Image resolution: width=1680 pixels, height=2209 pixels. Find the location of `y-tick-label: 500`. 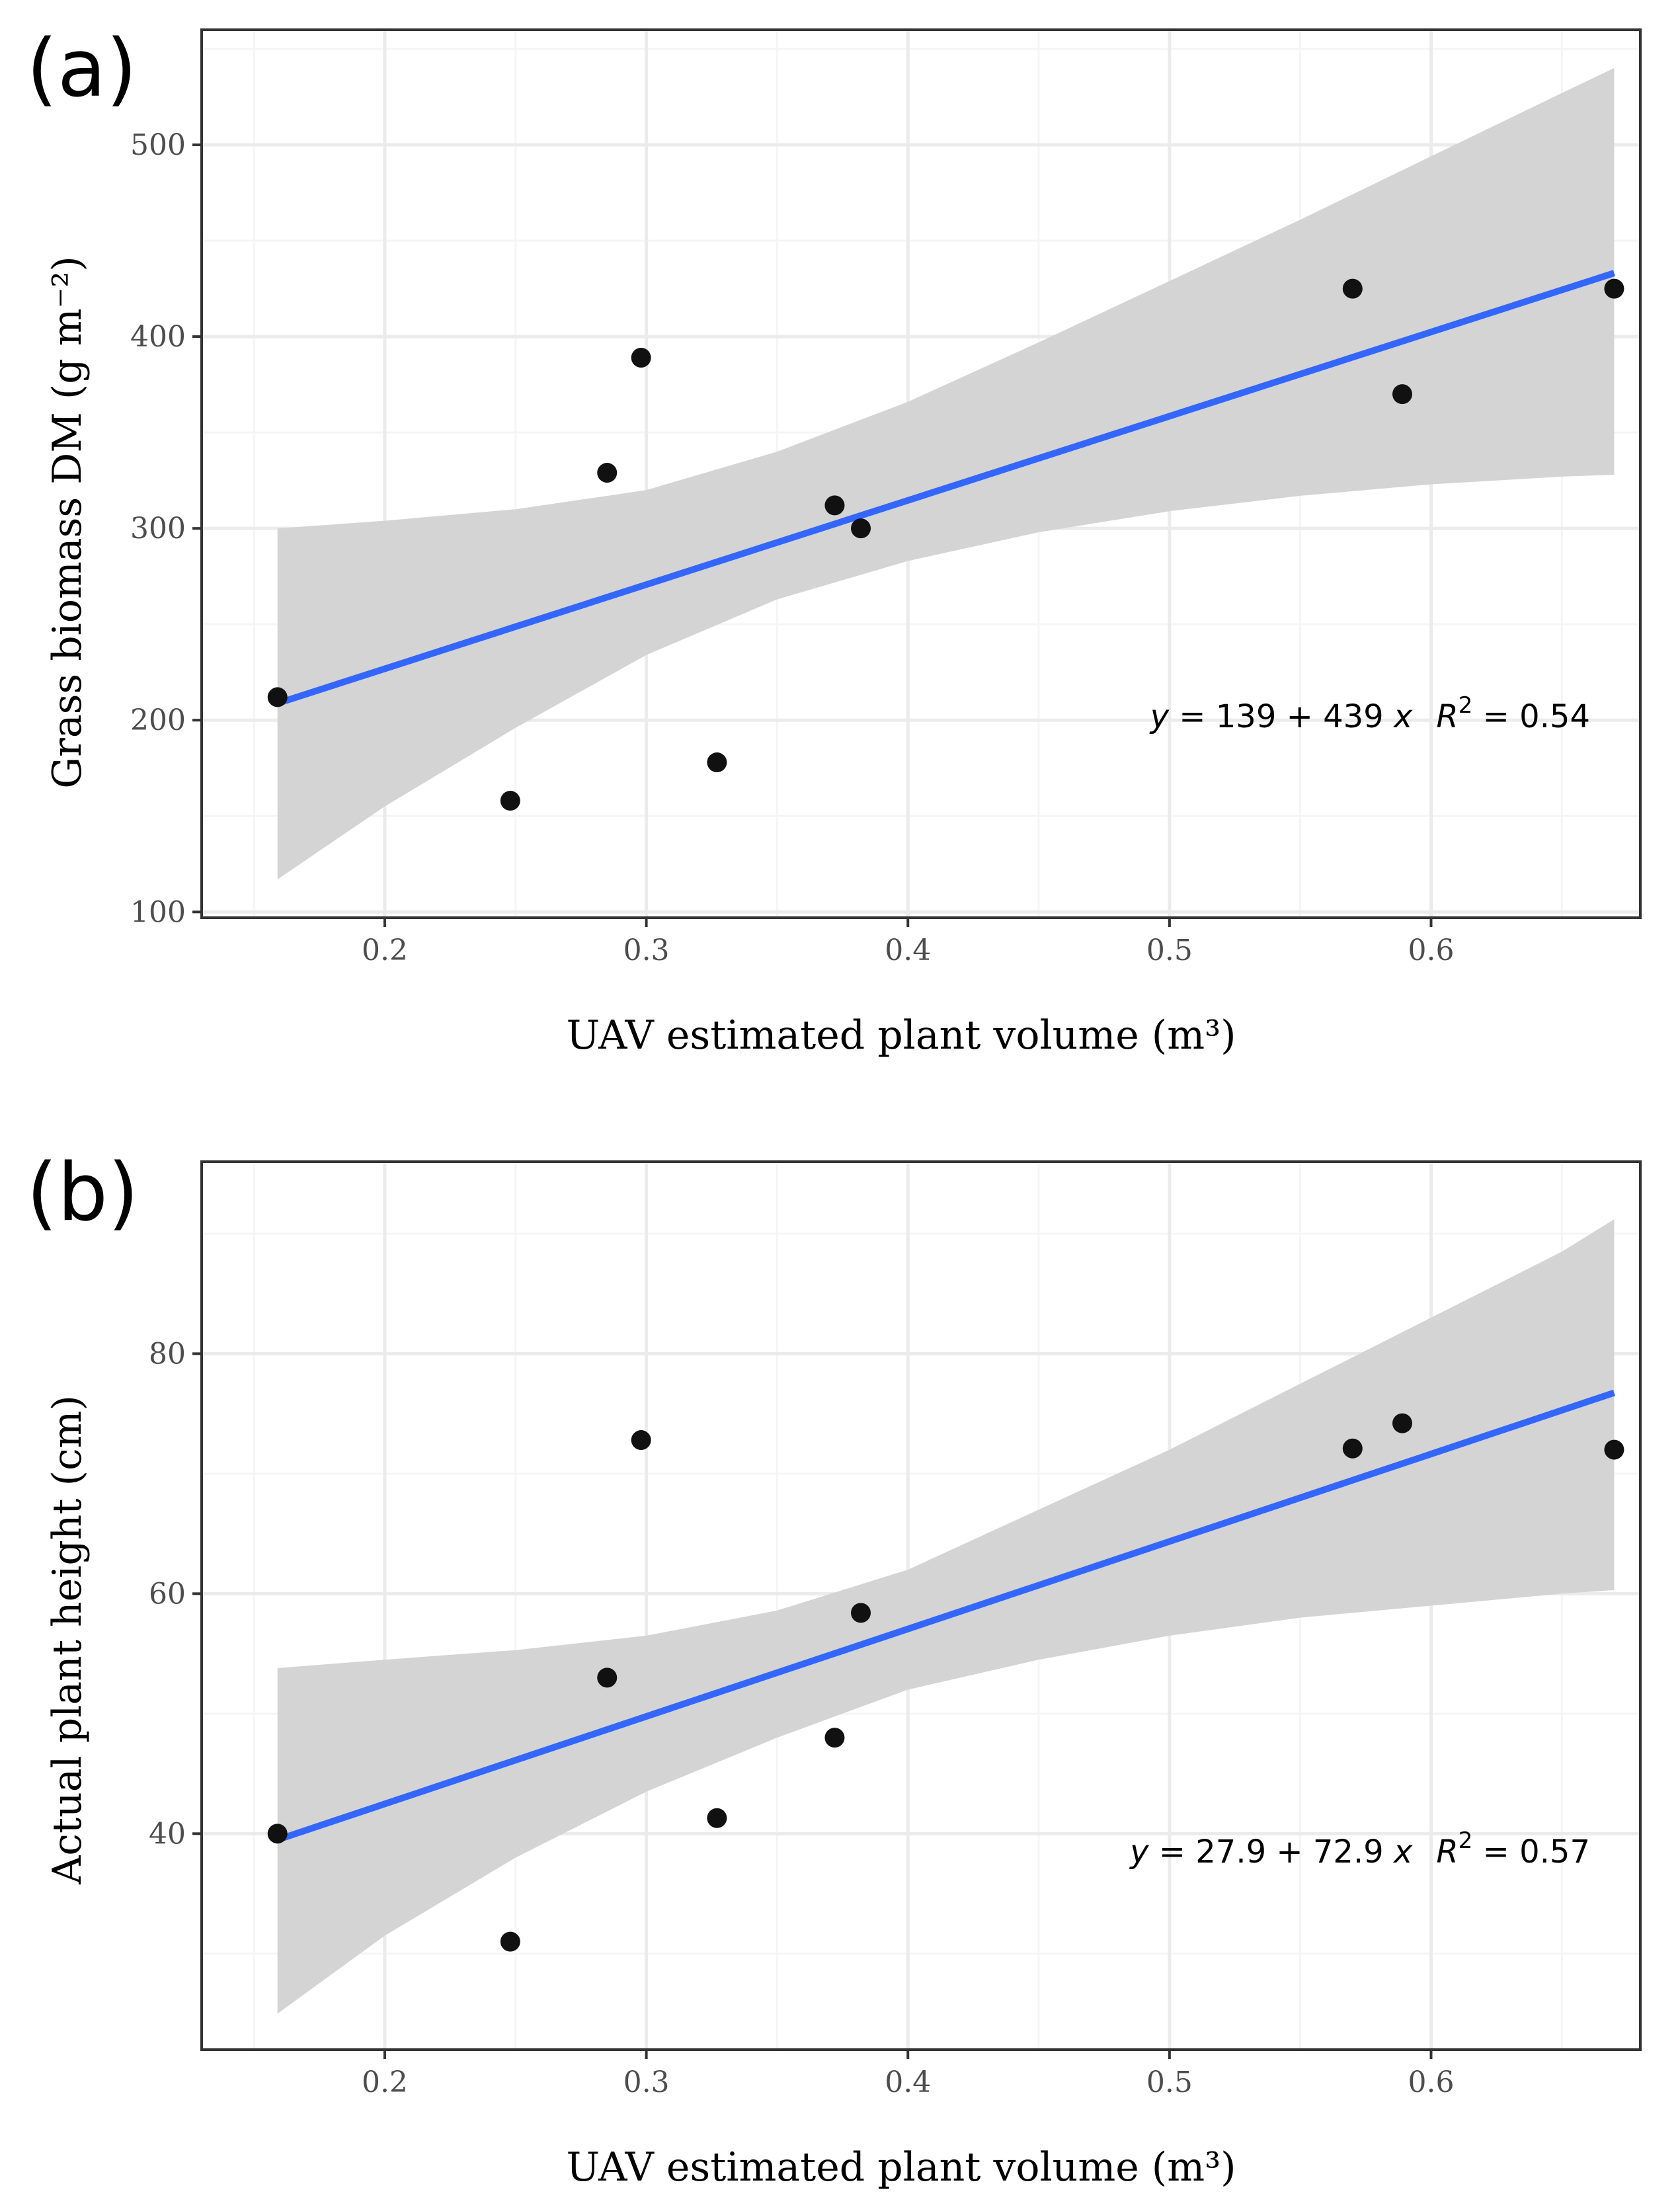

y-tick-label: 500 is located at coordinates (158, 145).